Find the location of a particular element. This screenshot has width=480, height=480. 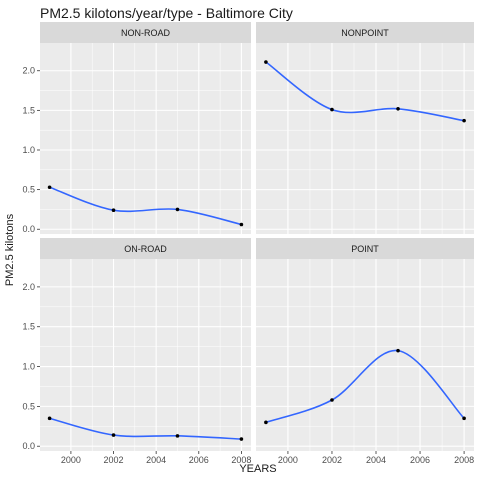

series-line-point is located at coordinates (365, 386).